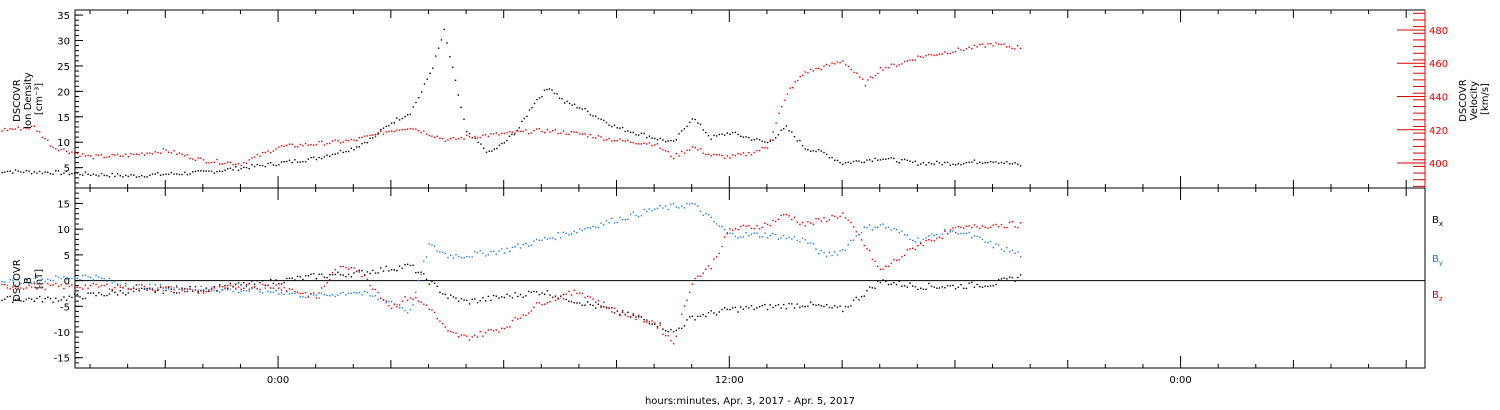 The image size is (1500, 410). I want to click on y-tick-label: -5, so click(65, 307).